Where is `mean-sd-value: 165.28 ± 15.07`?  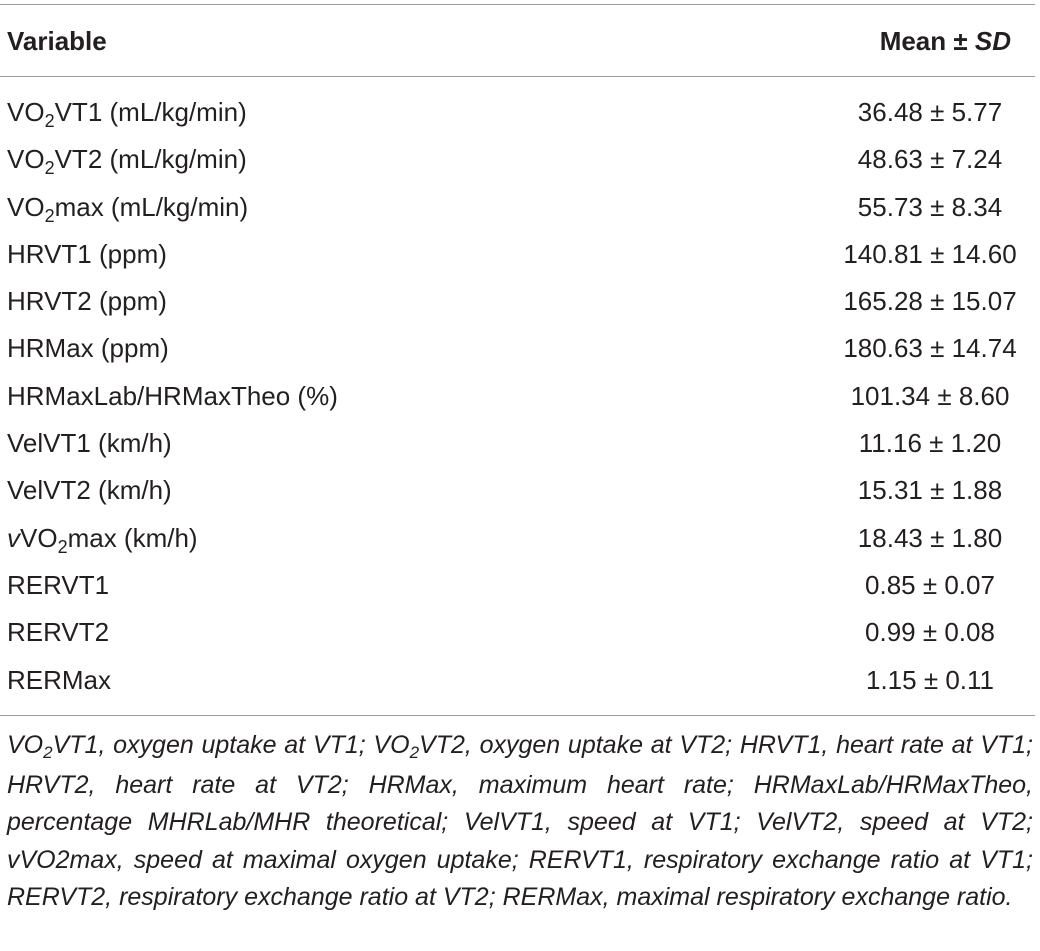
mean-sd-value: 165.28 ± 15.07 is located at coordinates (930, 301).